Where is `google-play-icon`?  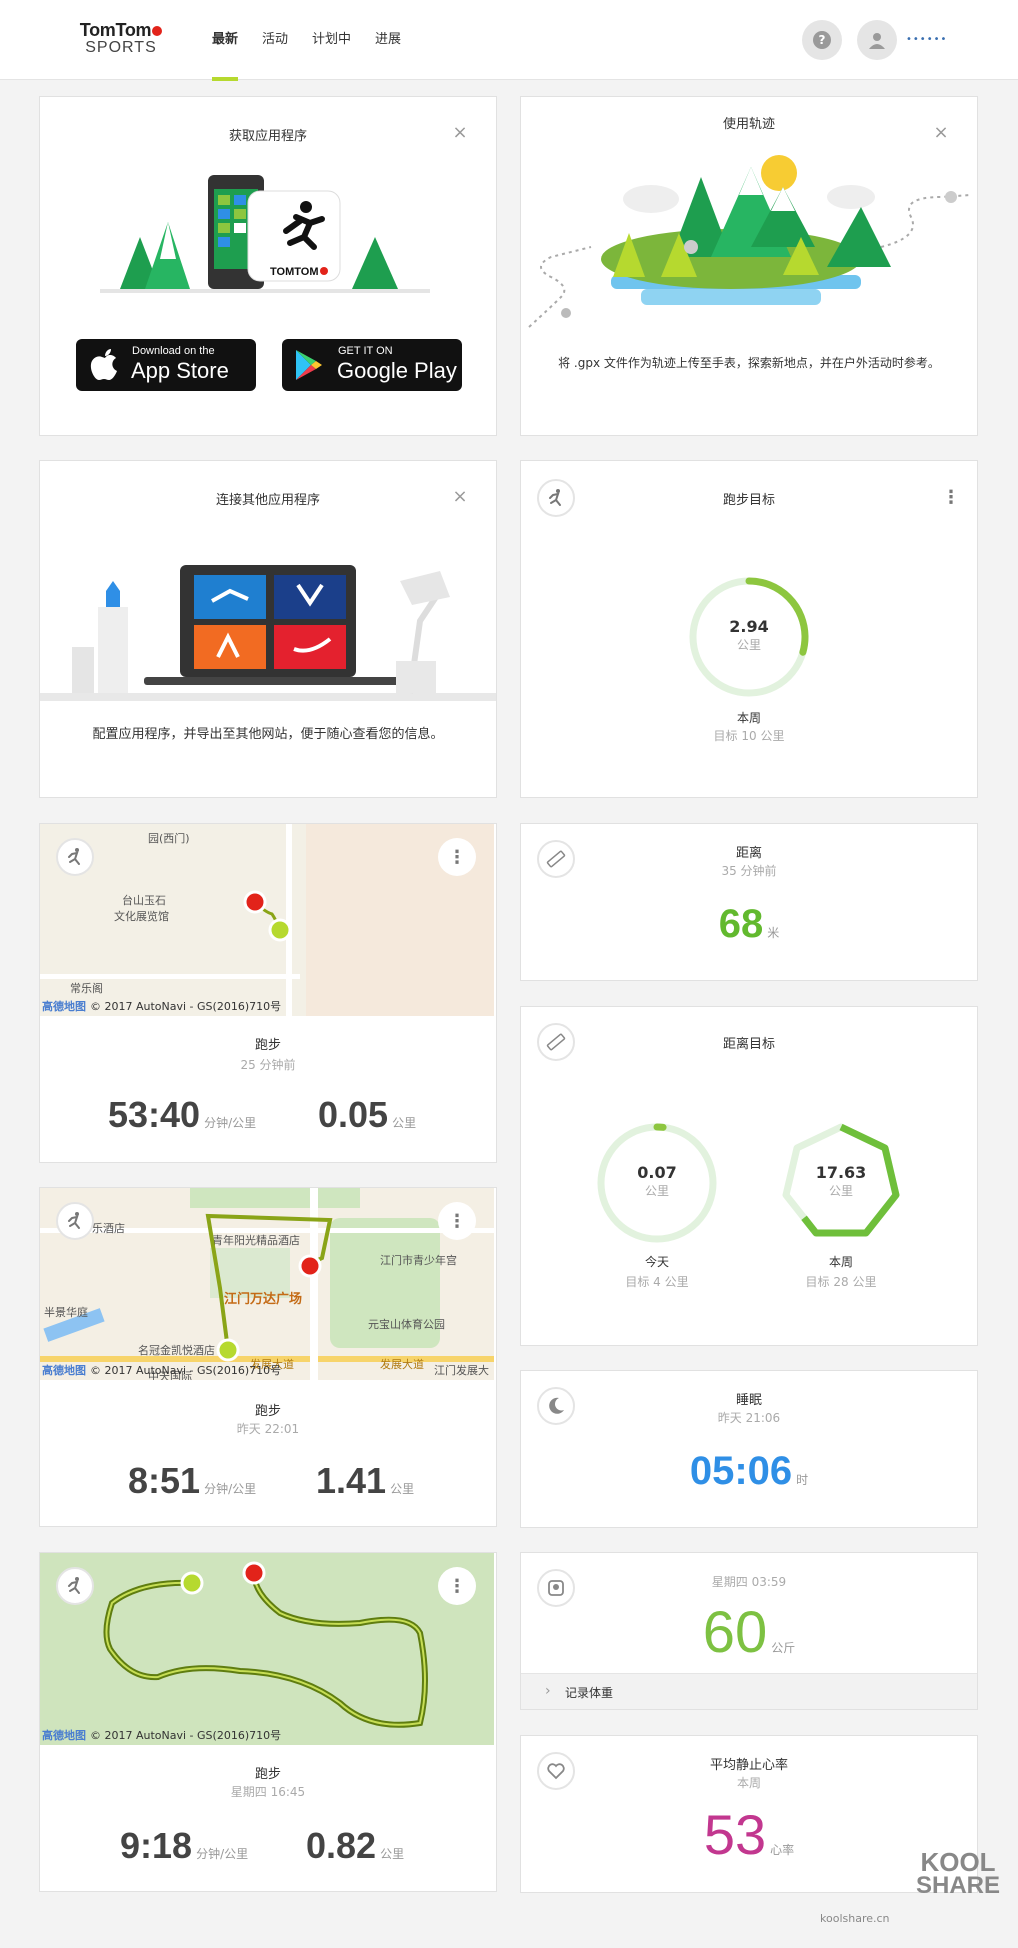 google-play-icon is located at coordinates (309, 365).